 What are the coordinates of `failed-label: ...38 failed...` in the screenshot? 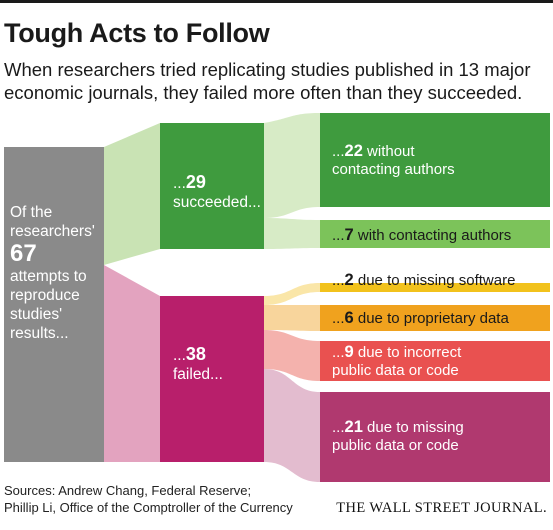 It's located at (198, 364).